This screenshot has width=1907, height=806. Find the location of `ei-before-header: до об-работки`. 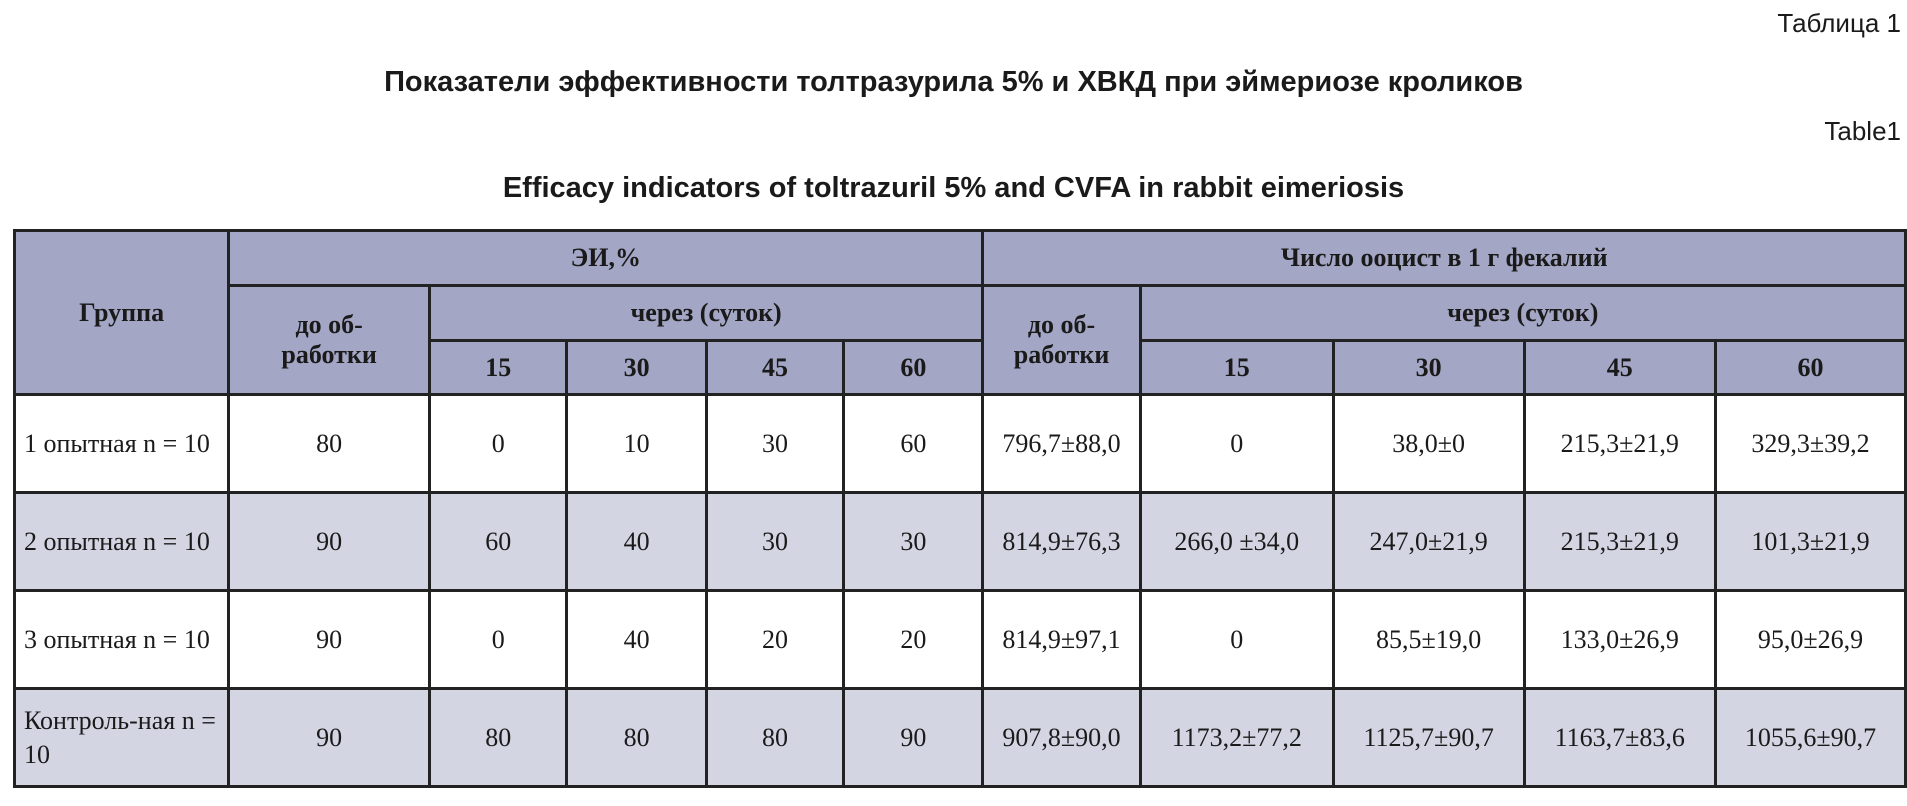

ei-before-header: до об-работки is located at coordinates (329, 340).